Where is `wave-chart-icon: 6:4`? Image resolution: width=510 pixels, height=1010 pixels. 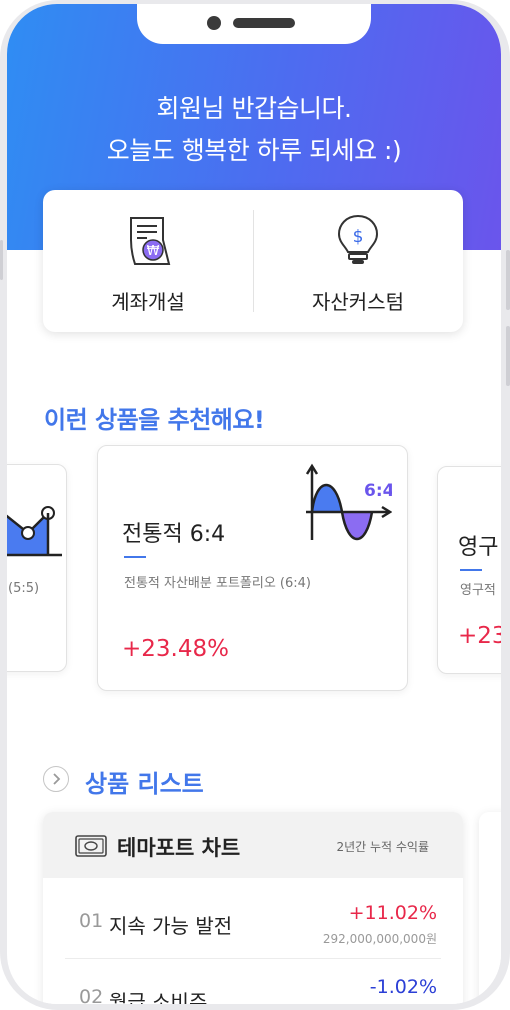 wave-chart-icon: 6:4 is located at coordinates (348, 502).